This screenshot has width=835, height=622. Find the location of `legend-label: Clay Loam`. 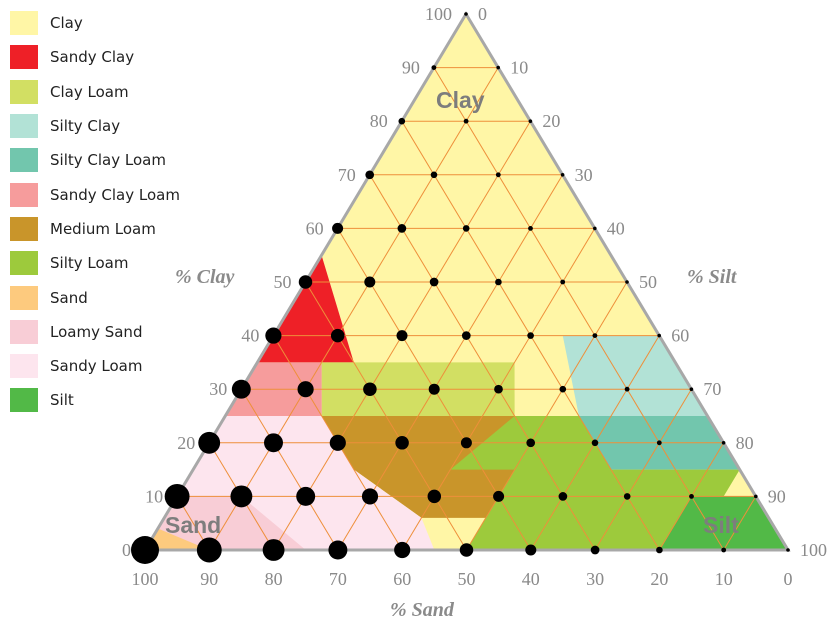

legend-label: Clay Loam is located at coordinates (89, 91).